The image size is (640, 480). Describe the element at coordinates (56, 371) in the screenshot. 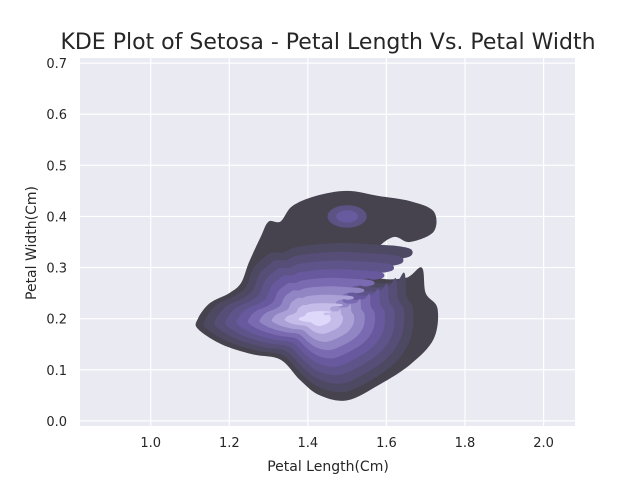

I see `y-tick-label: 0.1` at that location.